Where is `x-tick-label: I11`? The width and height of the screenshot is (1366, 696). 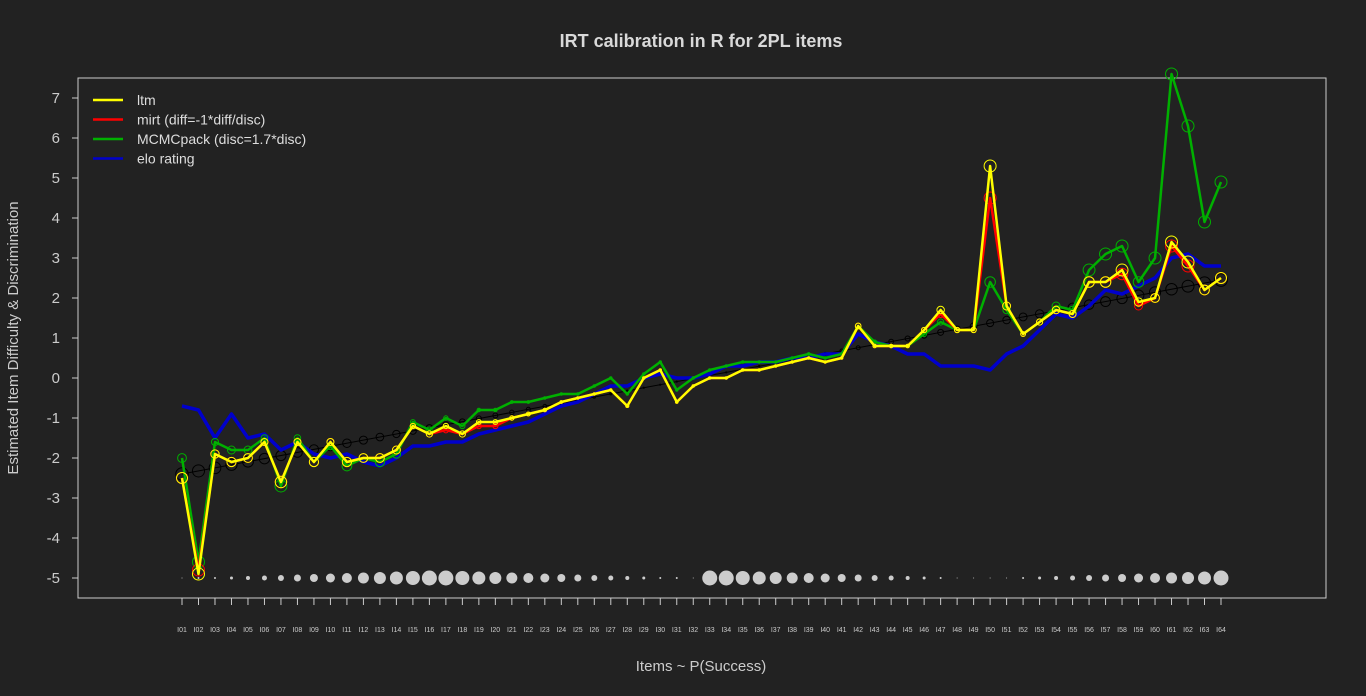 x-tick-label: I11 is located at coordinates (346, 630).